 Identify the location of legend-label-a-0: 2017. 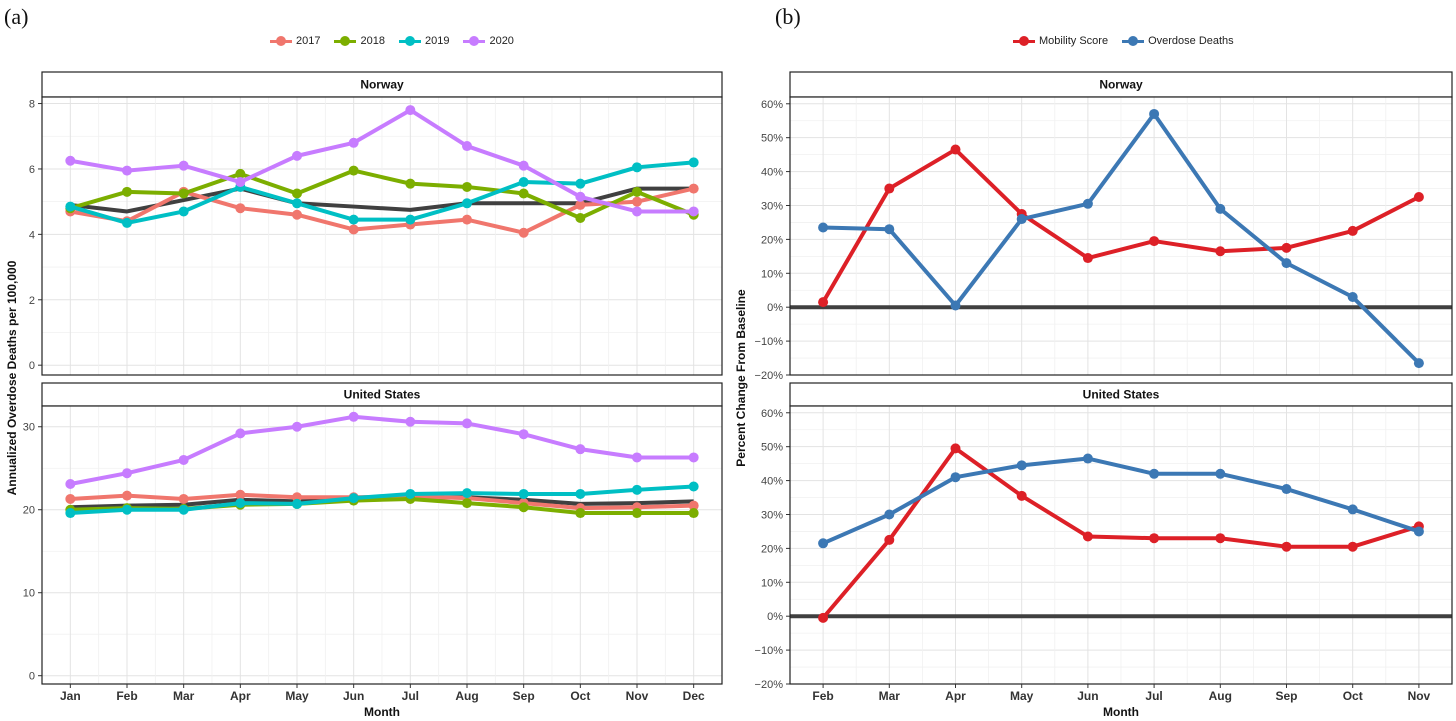
(308, 41).